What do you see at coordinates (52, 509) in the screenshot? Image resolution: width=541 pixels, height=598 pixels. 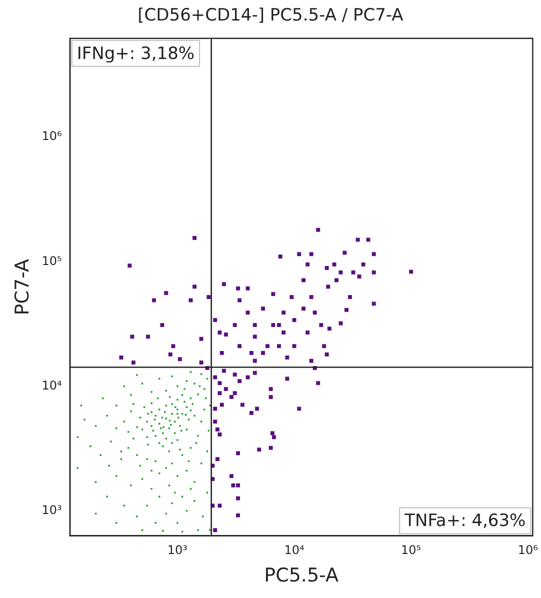 I see `y-tick-label: 10³` at bounding box center [52, 509].